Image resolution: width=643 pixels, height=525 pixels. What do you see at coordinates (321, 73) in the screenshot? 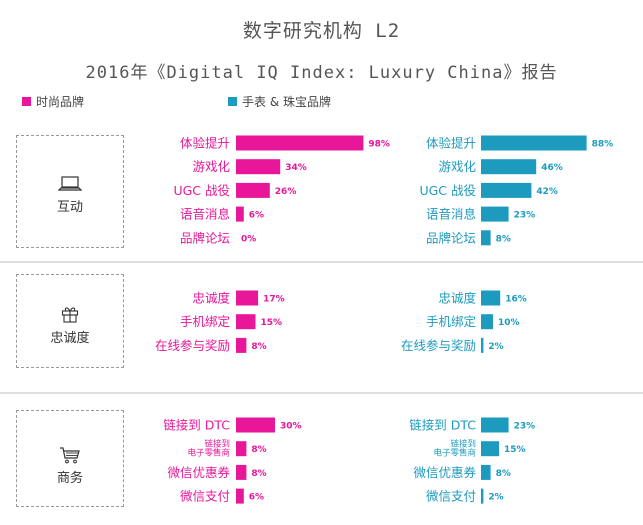
I see `chart-subtitle: 2016年《Digital IQ Index: Luxury China》报告` at bounding box center [321, 73].